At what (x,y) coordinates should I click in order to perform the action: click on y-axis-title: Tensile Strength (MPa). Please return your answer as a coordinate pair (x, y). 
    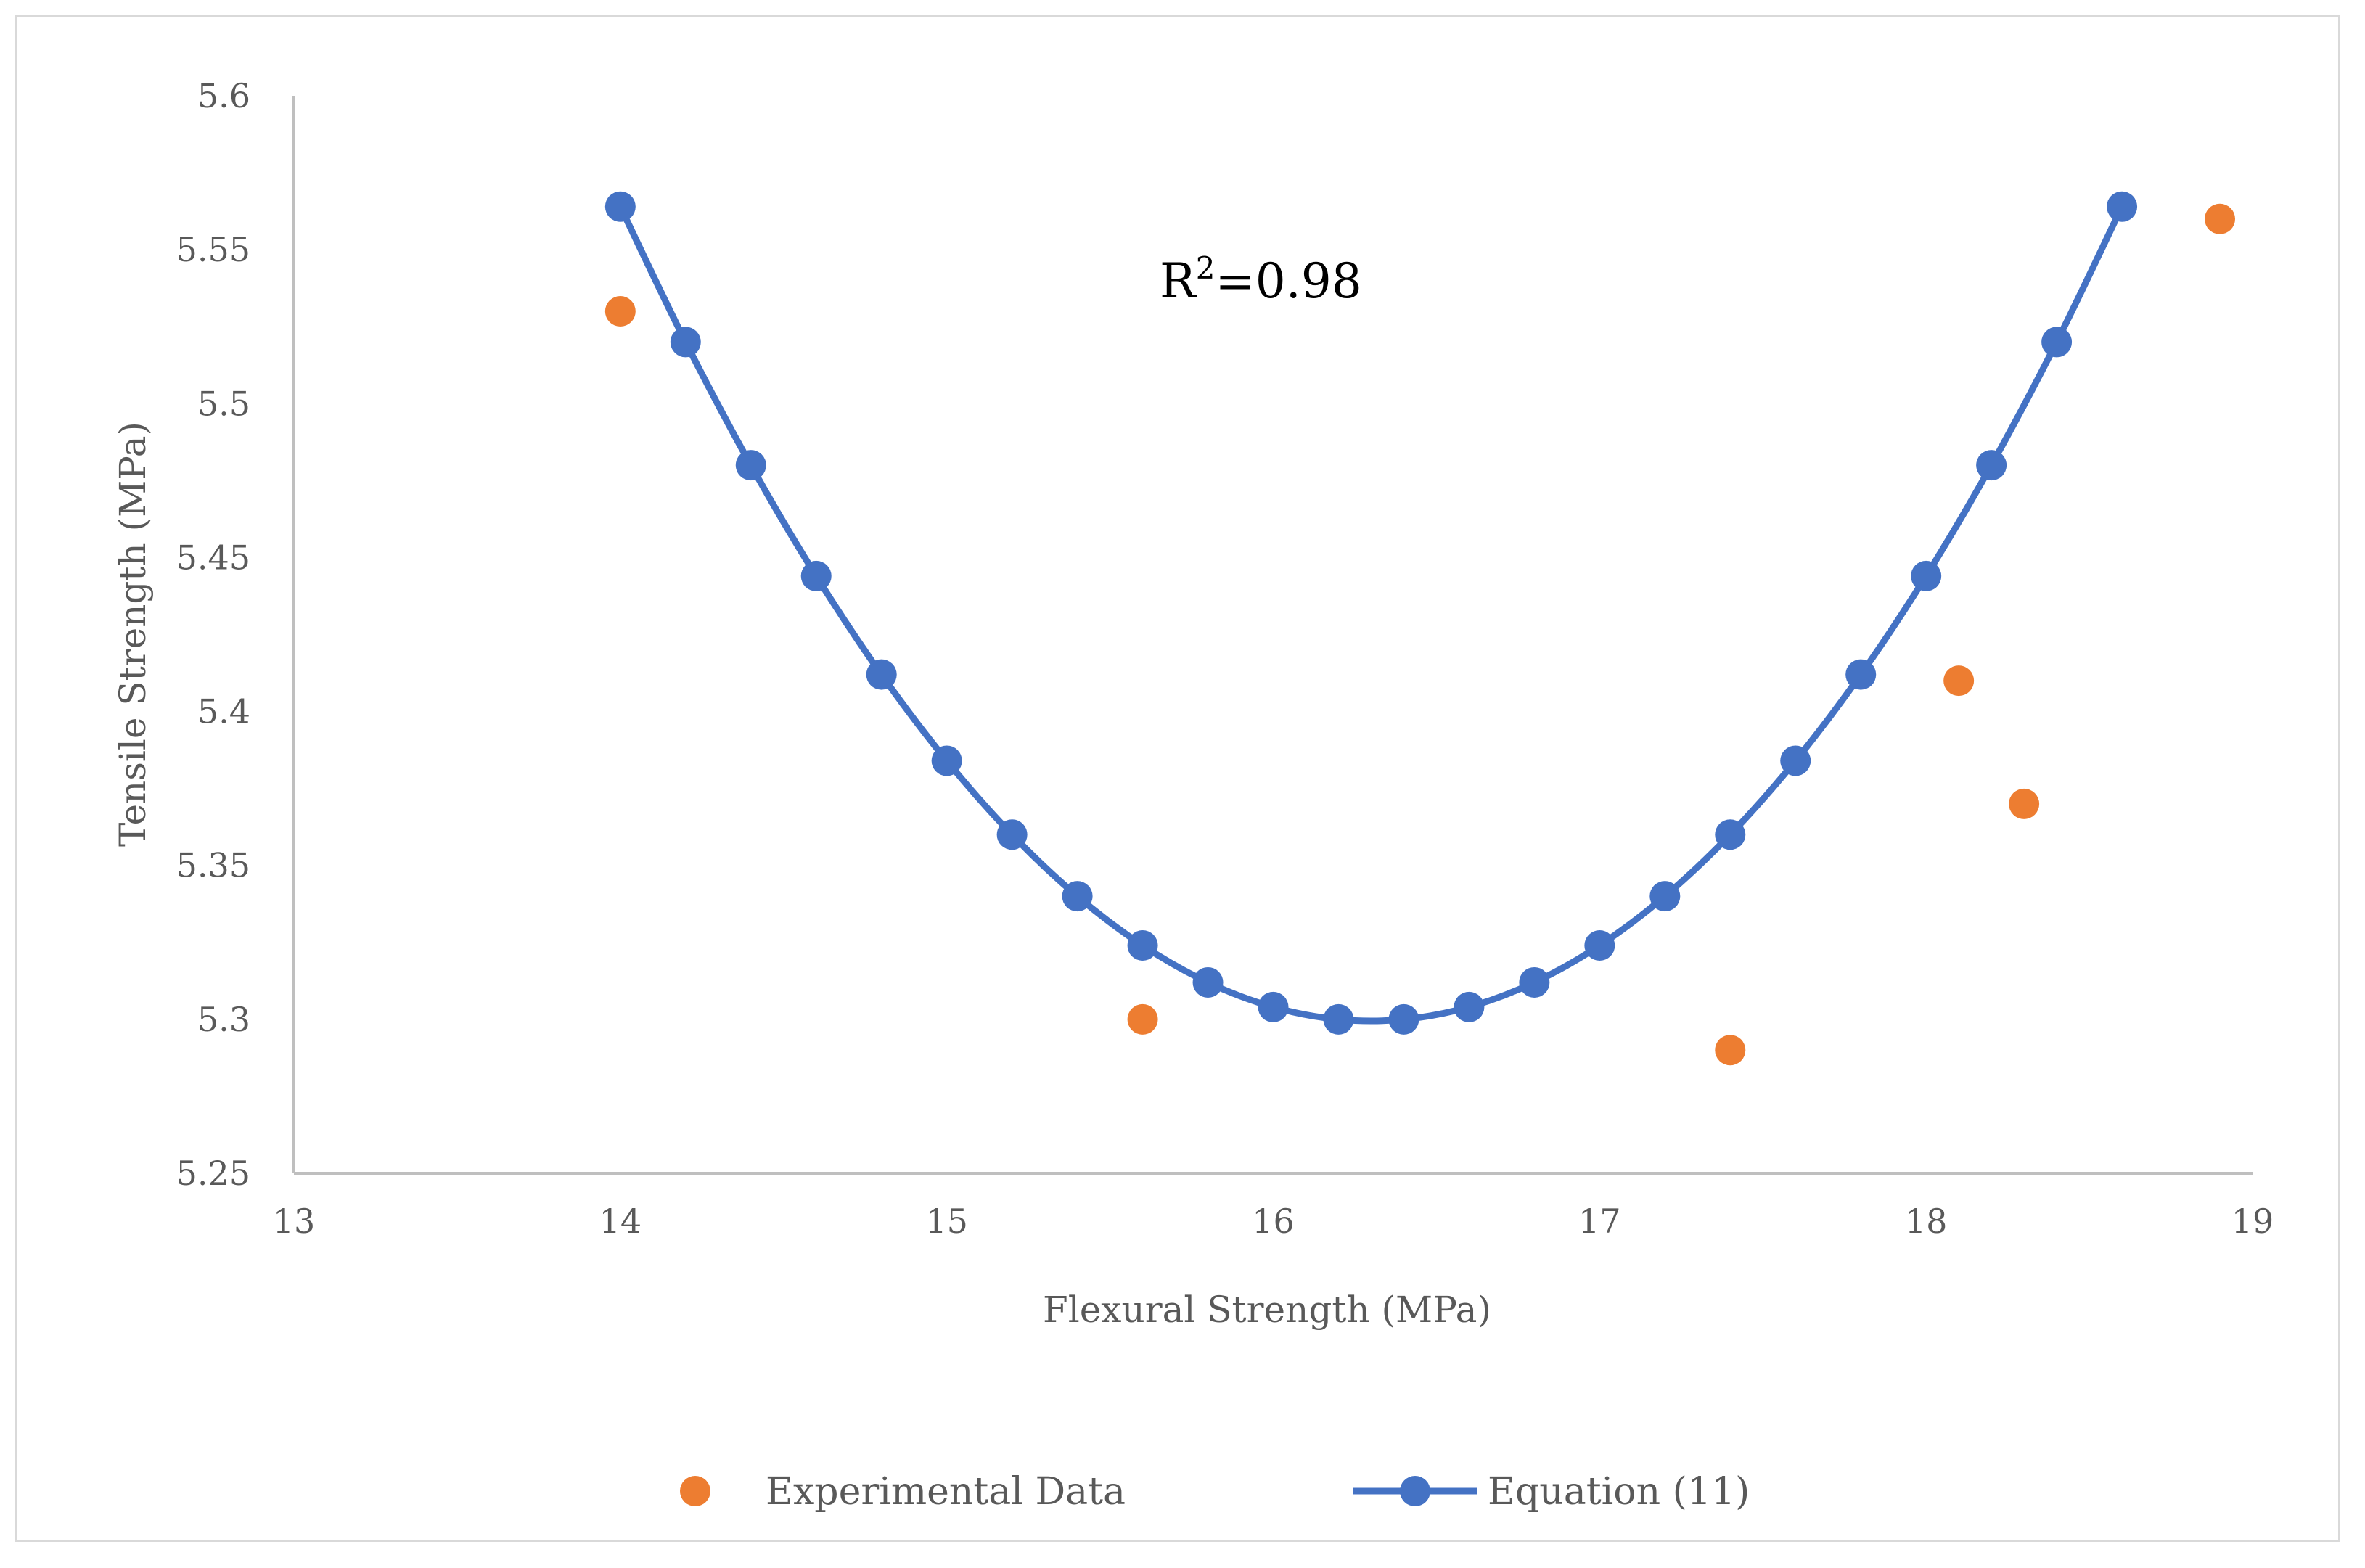
    Looking at the image, I should click on (133, 634).